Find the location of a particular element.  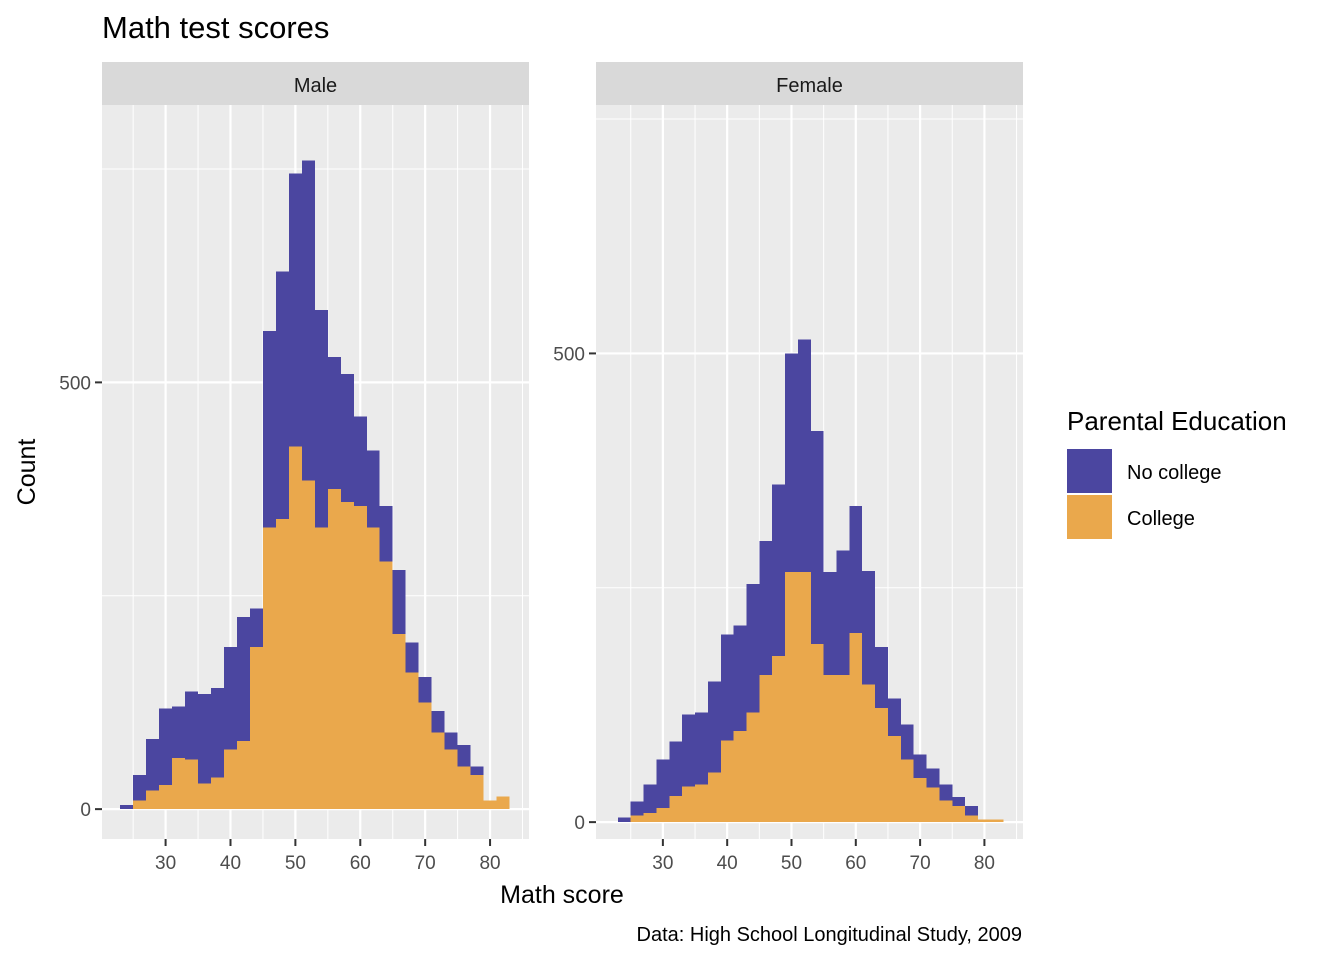

y-axis-female: 0 500 is located at coordinates (574, 589).